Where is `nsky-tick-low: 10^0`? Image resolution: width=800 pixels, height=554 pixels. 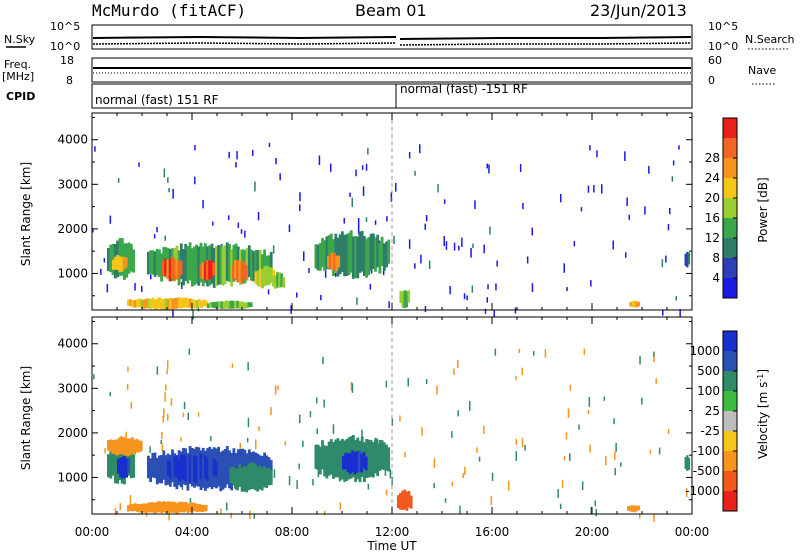
nsky-tick-low: 10^0 is located at coordinates (65, 46).